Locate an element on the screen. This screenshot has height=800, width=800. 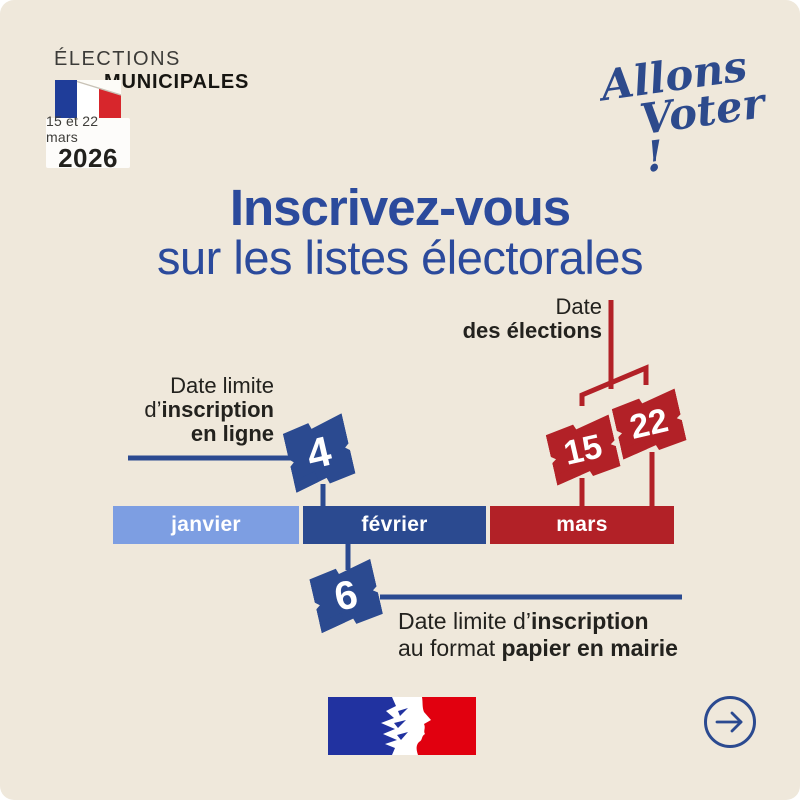
next-page-button is located at coordinates (730, 722).